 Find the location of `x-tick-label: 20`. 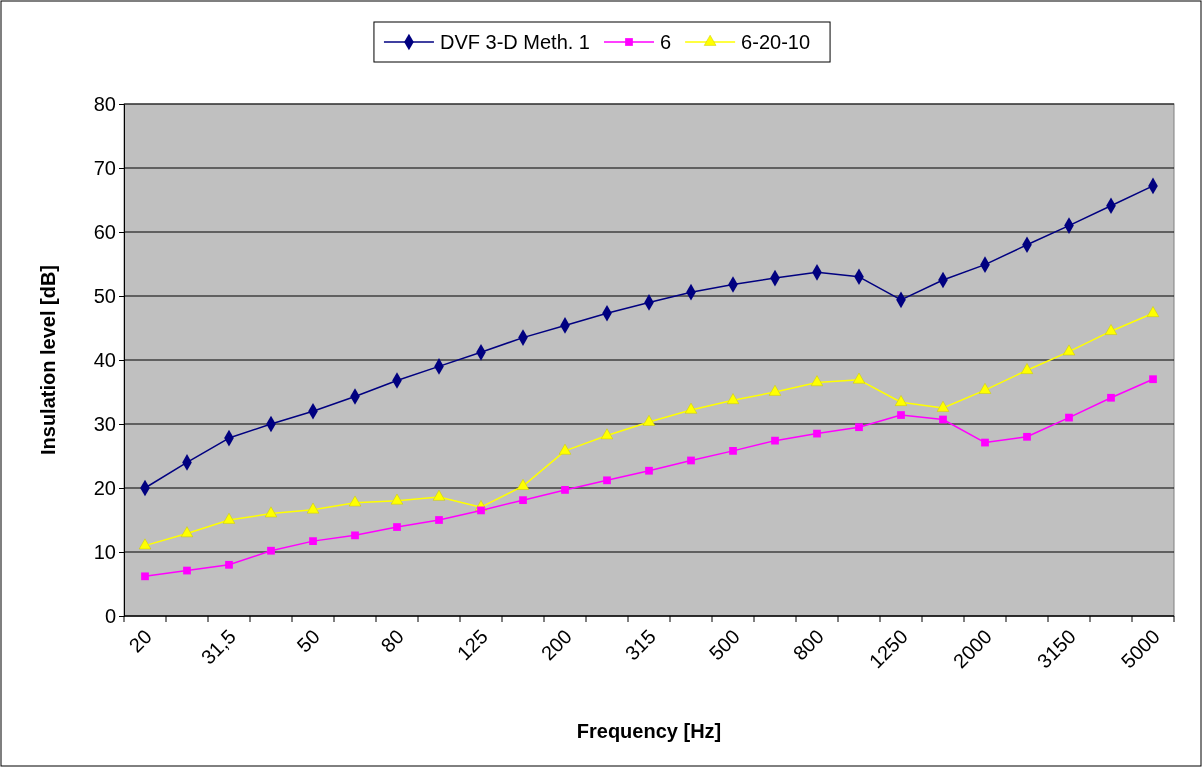

x-tick-label: 20 is located at coordinates (140, 641).